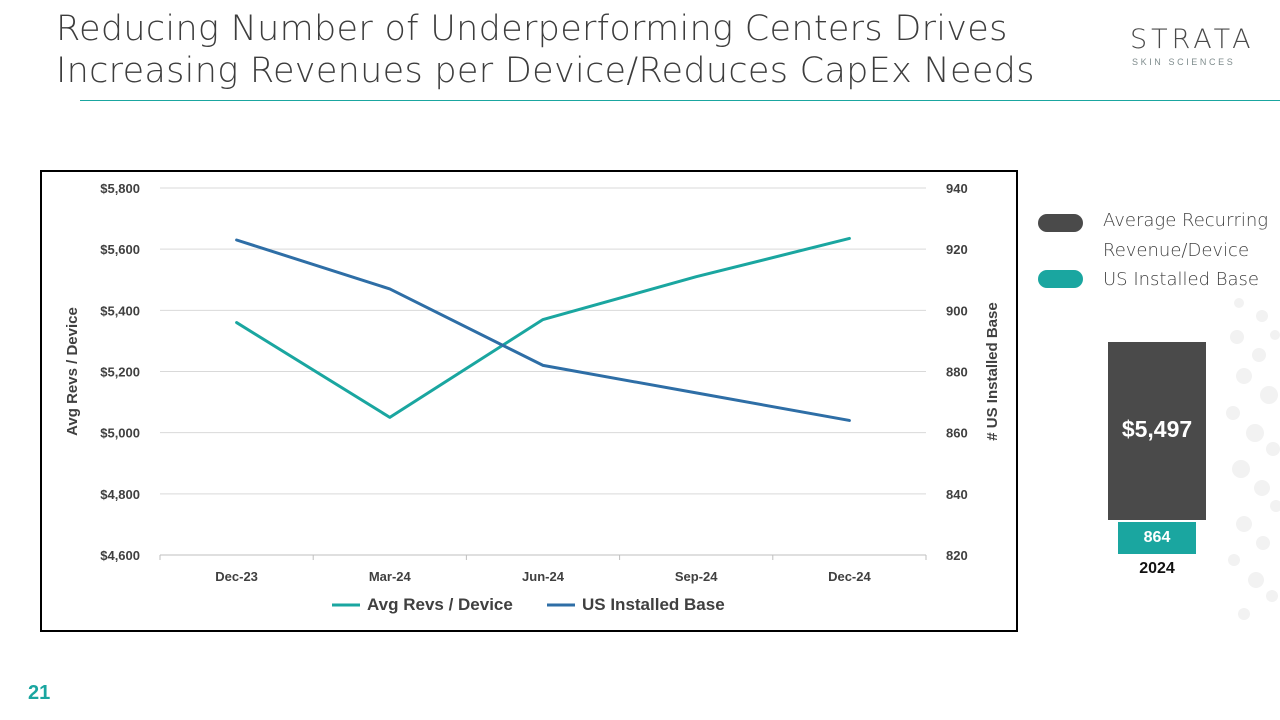 The height and width of the screenshot is (720, 1280). Describe the element at coordinates (120, 555) in the screenshot. I see `y-tick-label: $4,600` at that location.